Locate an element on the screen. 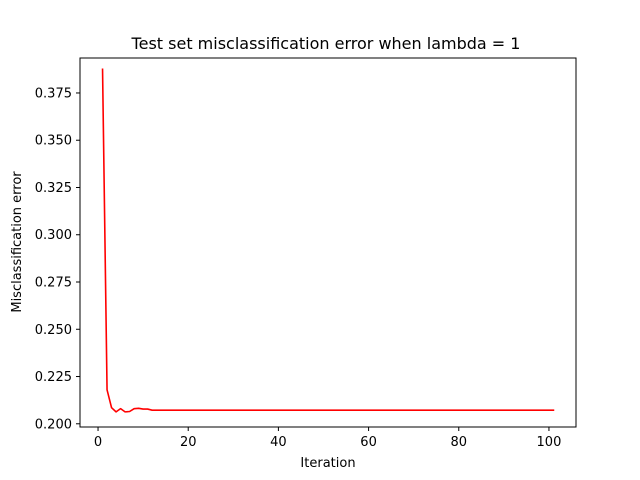  y-tick-label-1: 0.225 is located at coordinates (53, 377).